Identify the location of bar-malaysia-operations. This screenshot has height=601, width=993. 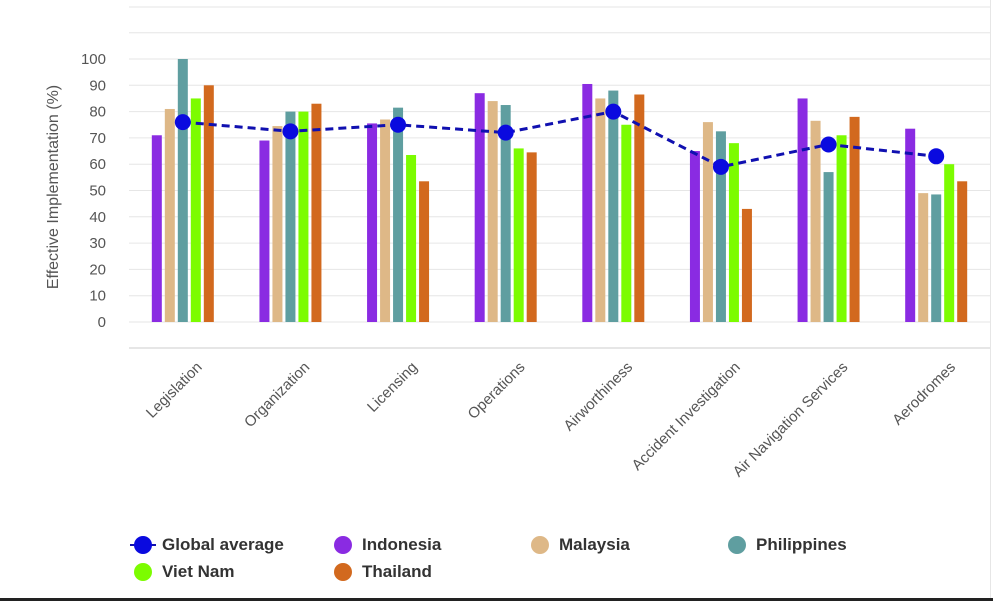
(492, 211).